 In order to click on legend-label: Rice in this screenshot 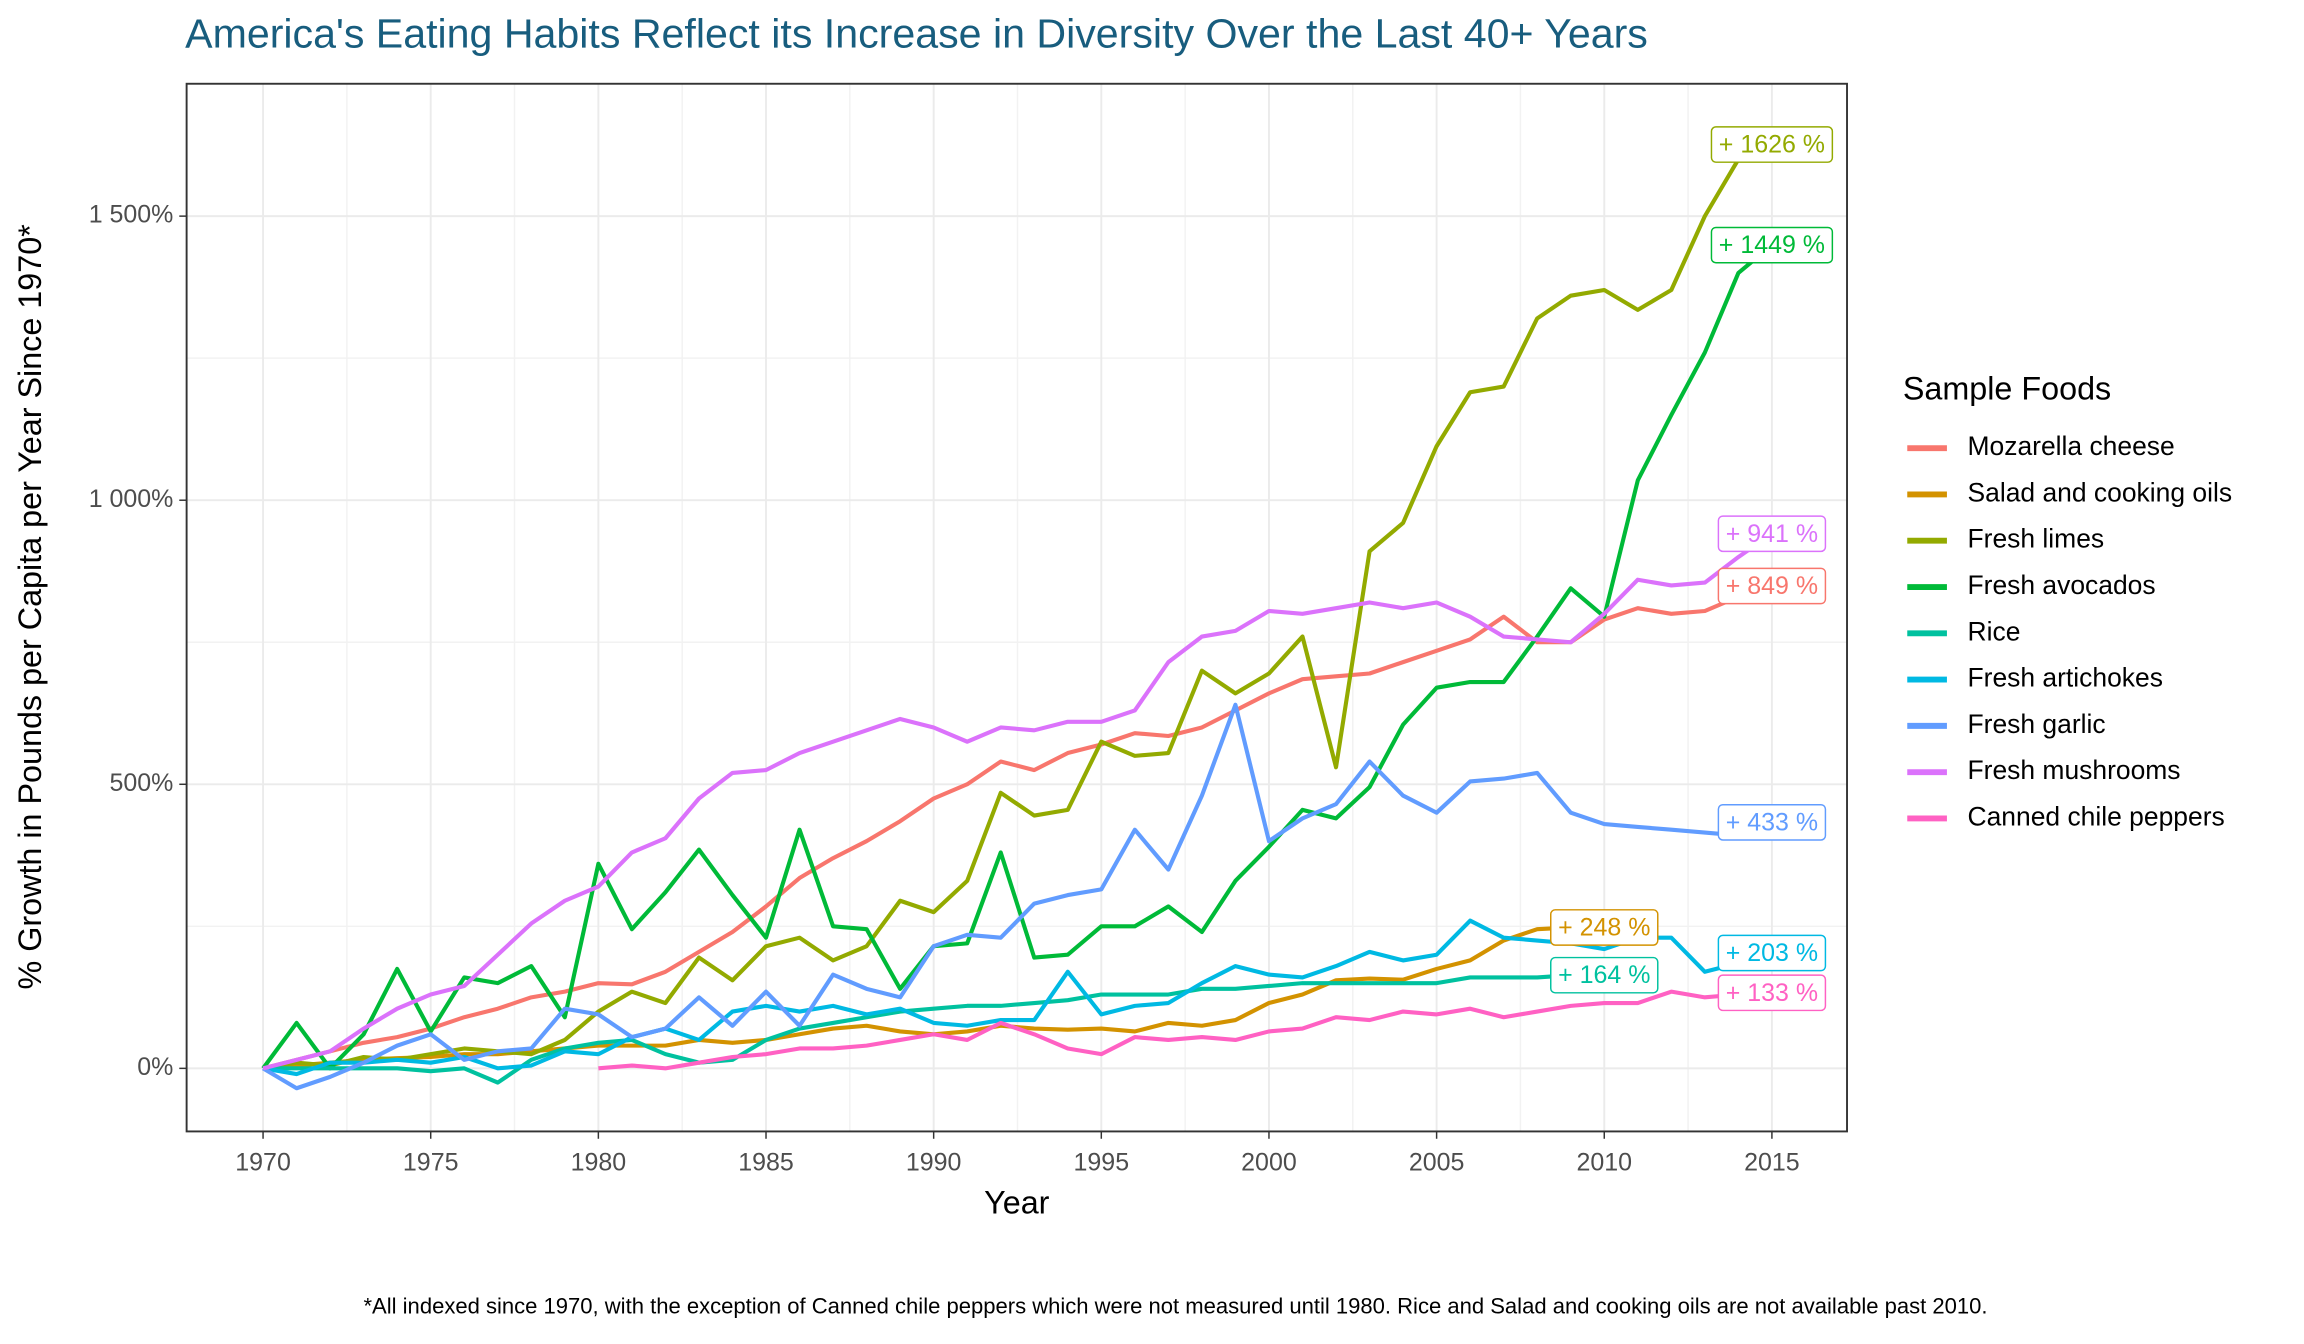, I will do `click(1994, 631)`.